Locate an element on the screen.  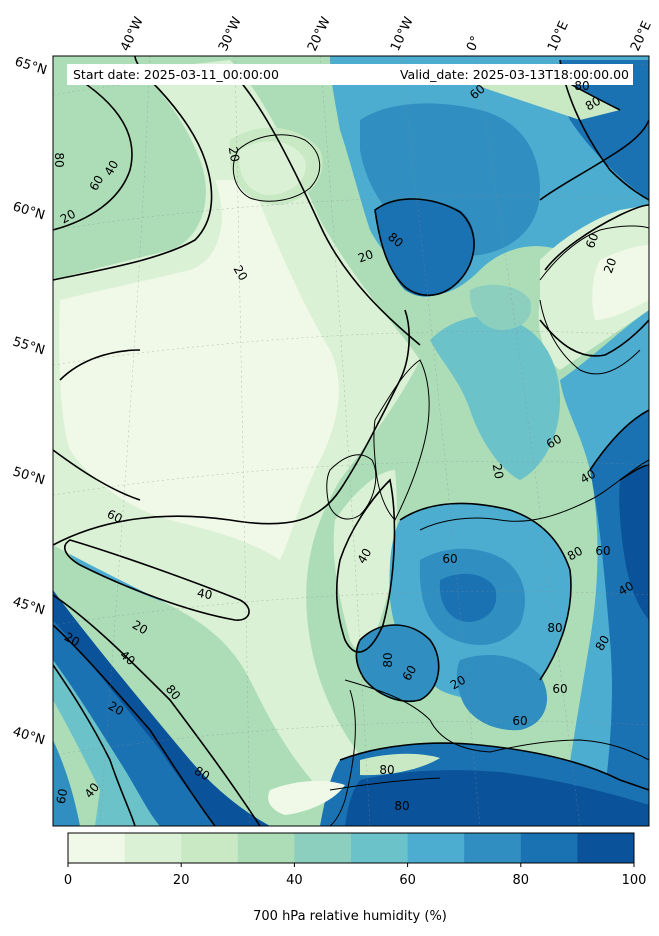
colorbar-tick-label: 100 is located at coordinates (634, 880).